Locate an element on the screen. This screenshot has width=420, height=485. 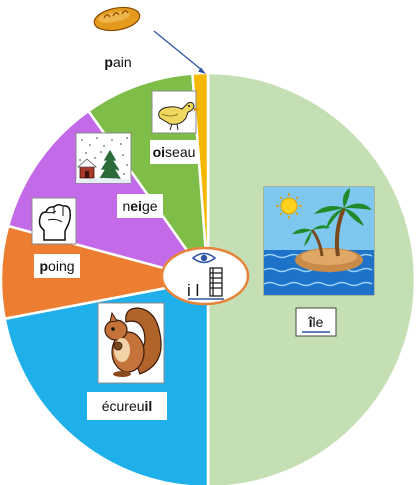
word-label-2: poing is located at coordinates (57, 266).